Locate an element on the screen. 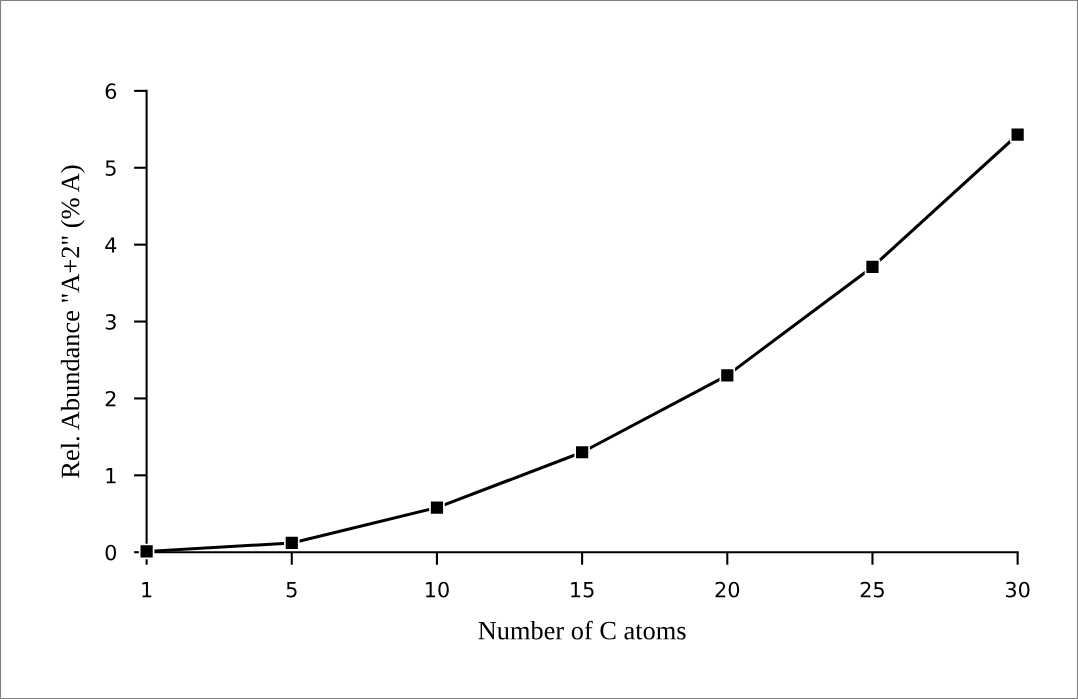  y-tick-label: 5 is located at coordinates (110, 168).